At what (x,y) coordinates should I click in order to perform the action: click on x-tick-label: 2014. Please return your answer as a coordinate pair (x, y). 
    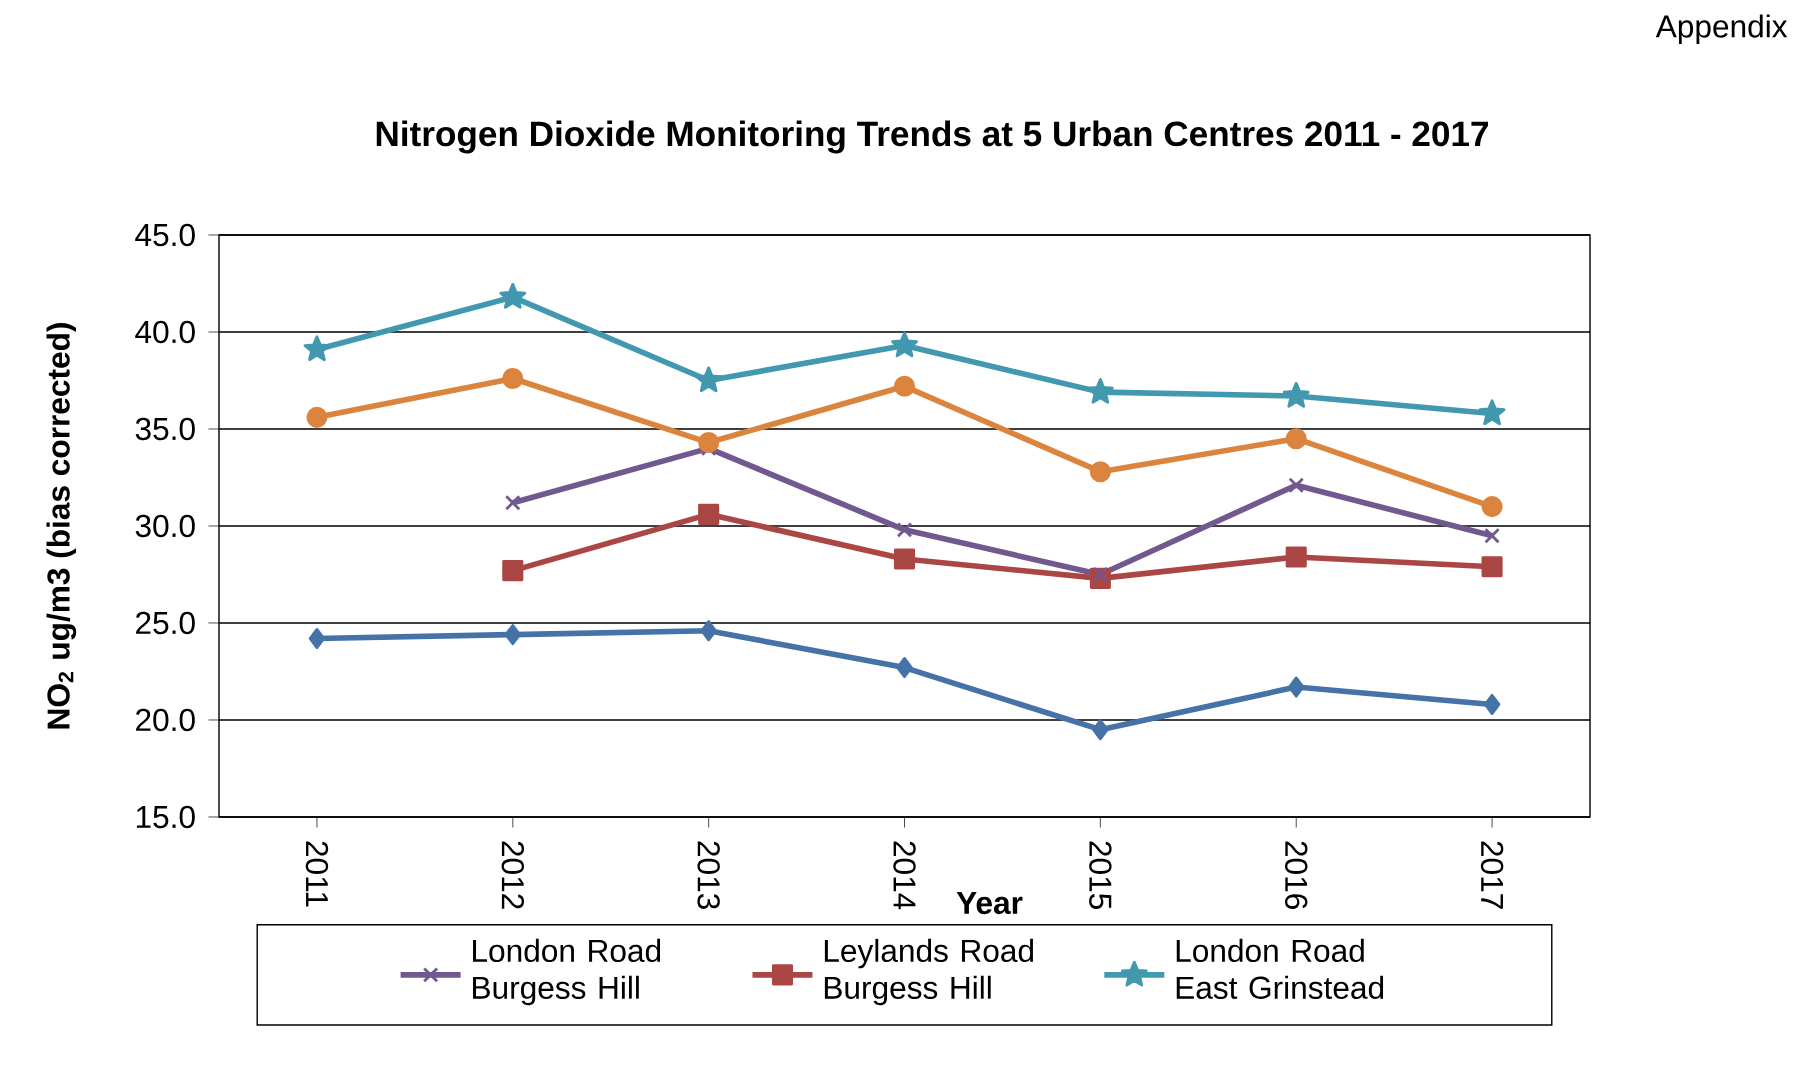
    Looking at the image, I should click on (904, 875).